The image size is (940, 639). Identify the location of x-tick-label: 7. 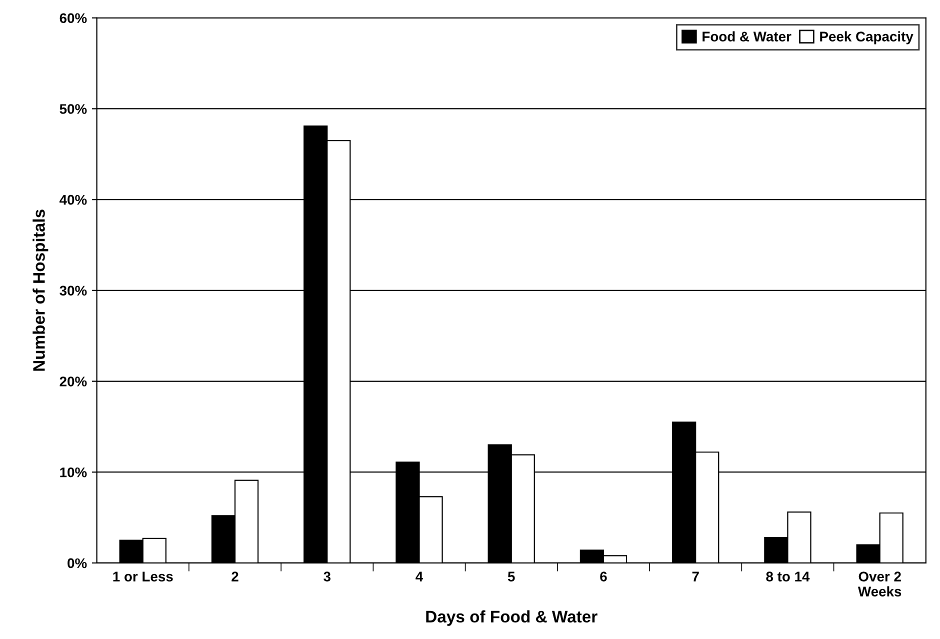
(695, 577).